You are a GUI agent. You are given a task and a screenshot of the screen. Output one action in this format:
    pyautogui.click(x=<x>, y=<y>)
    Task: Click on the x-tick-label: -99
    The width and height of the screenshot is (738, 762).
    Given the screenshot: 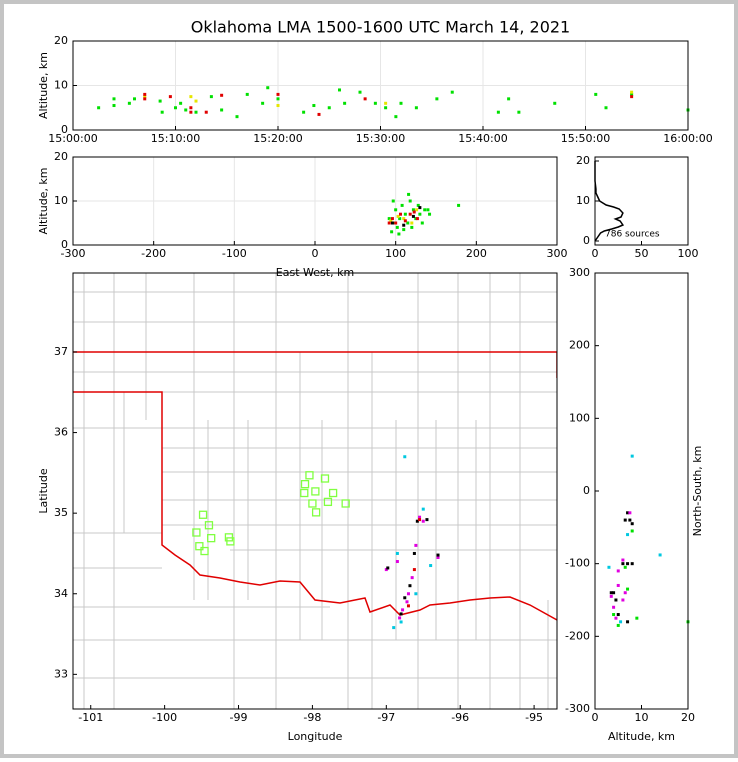 What is the action you would take?
    pyautogui.click(x=239, y=717)
    